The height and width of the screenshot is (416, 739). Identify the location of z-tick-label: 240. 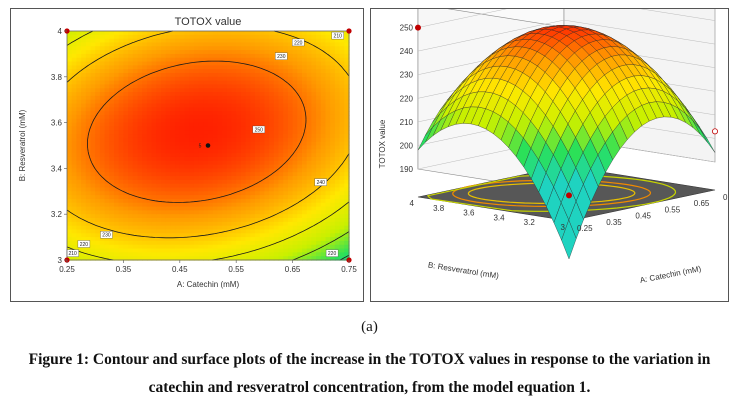
(407, 51).